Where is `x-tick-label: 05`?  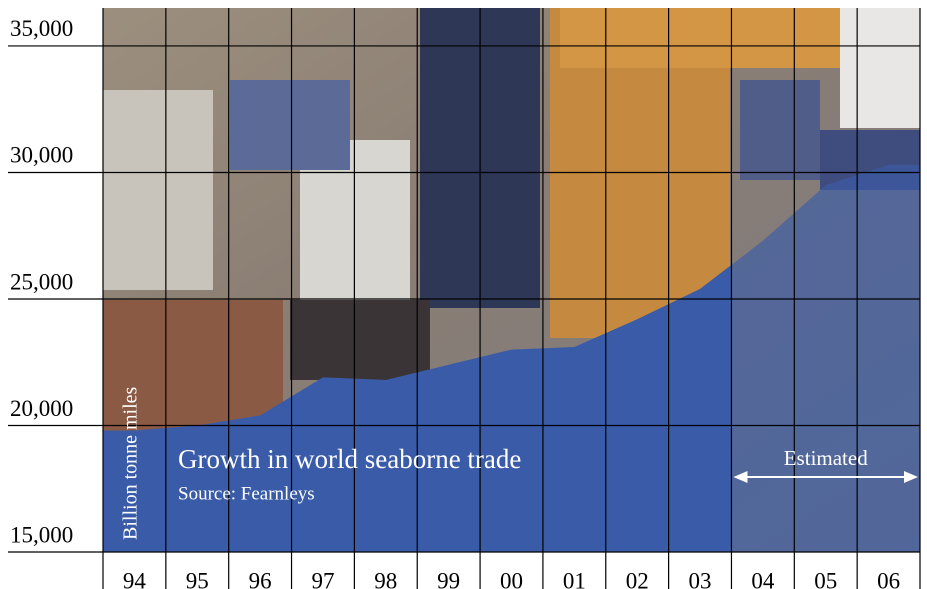 x-tick-label: 05 is located at coordinates (825, 578).